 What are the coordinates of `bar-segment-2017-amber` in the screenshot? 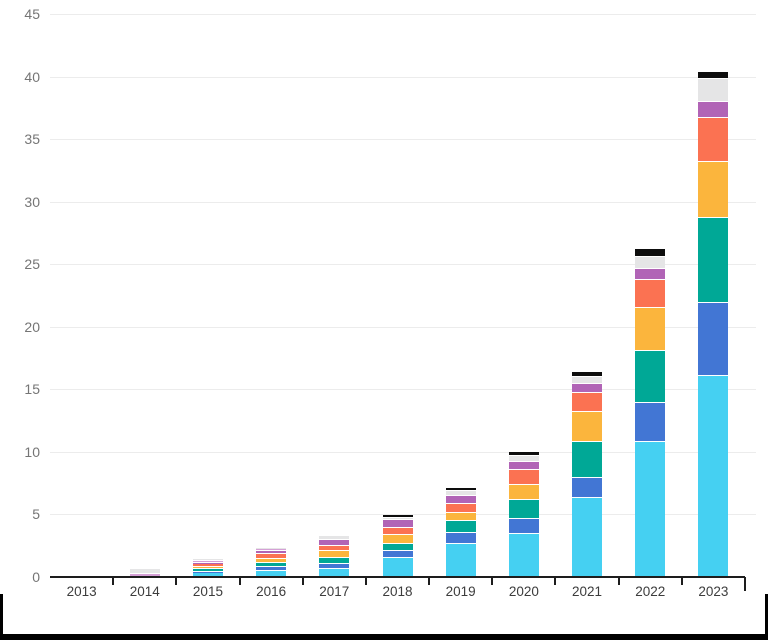 It's located at (334, 554).